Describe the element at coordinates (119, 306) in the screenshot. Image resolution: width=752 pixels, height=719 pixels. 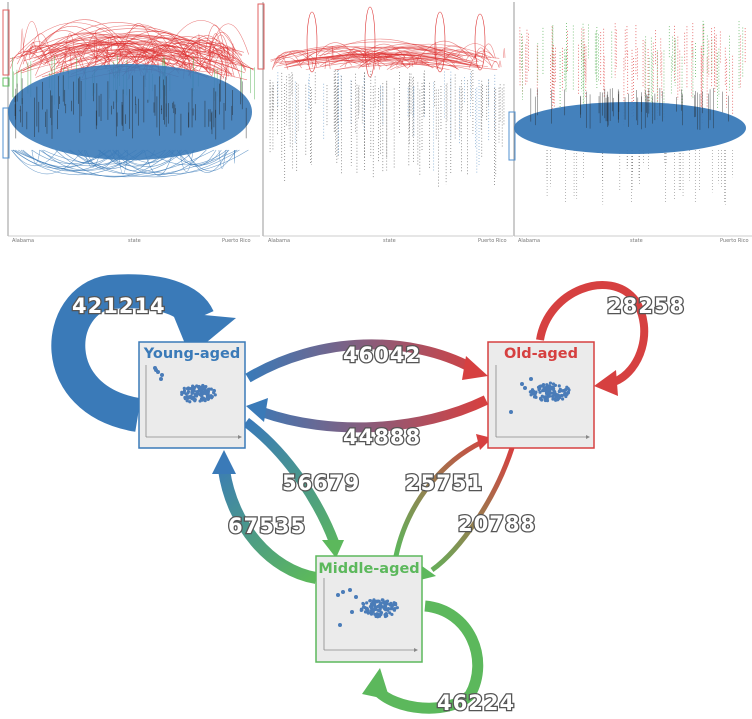
I see `flow-young-self-count: 421214` at that location.